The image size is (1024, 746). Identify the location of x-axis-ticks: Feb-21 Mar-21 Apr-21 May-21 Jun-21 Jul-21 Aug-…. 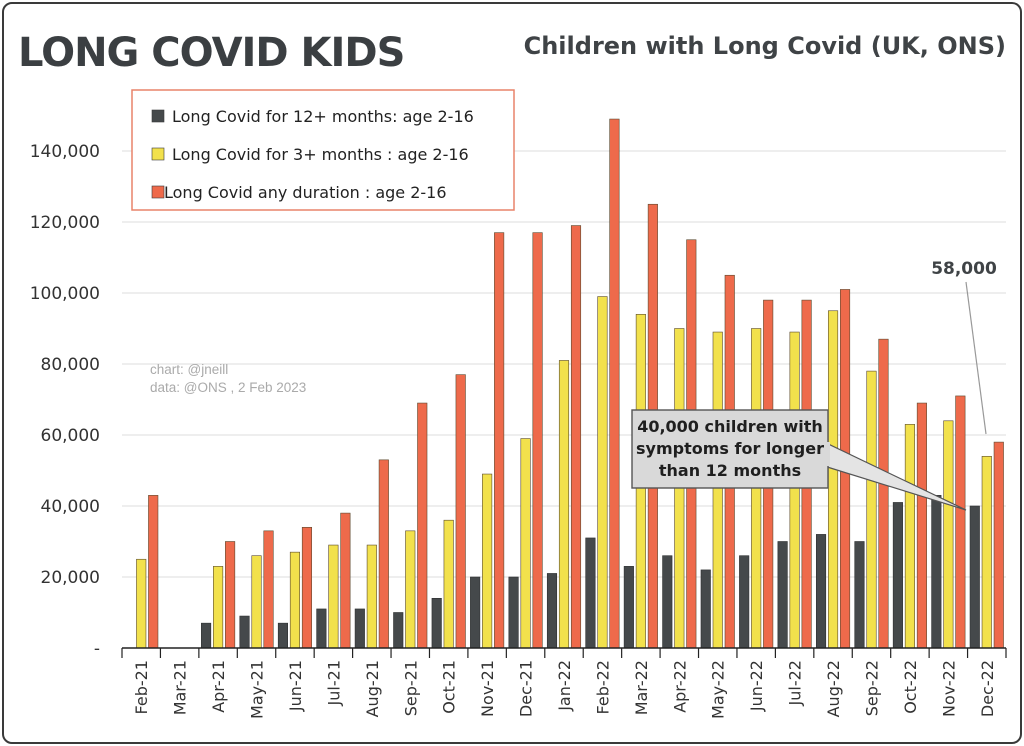
(564, 683).